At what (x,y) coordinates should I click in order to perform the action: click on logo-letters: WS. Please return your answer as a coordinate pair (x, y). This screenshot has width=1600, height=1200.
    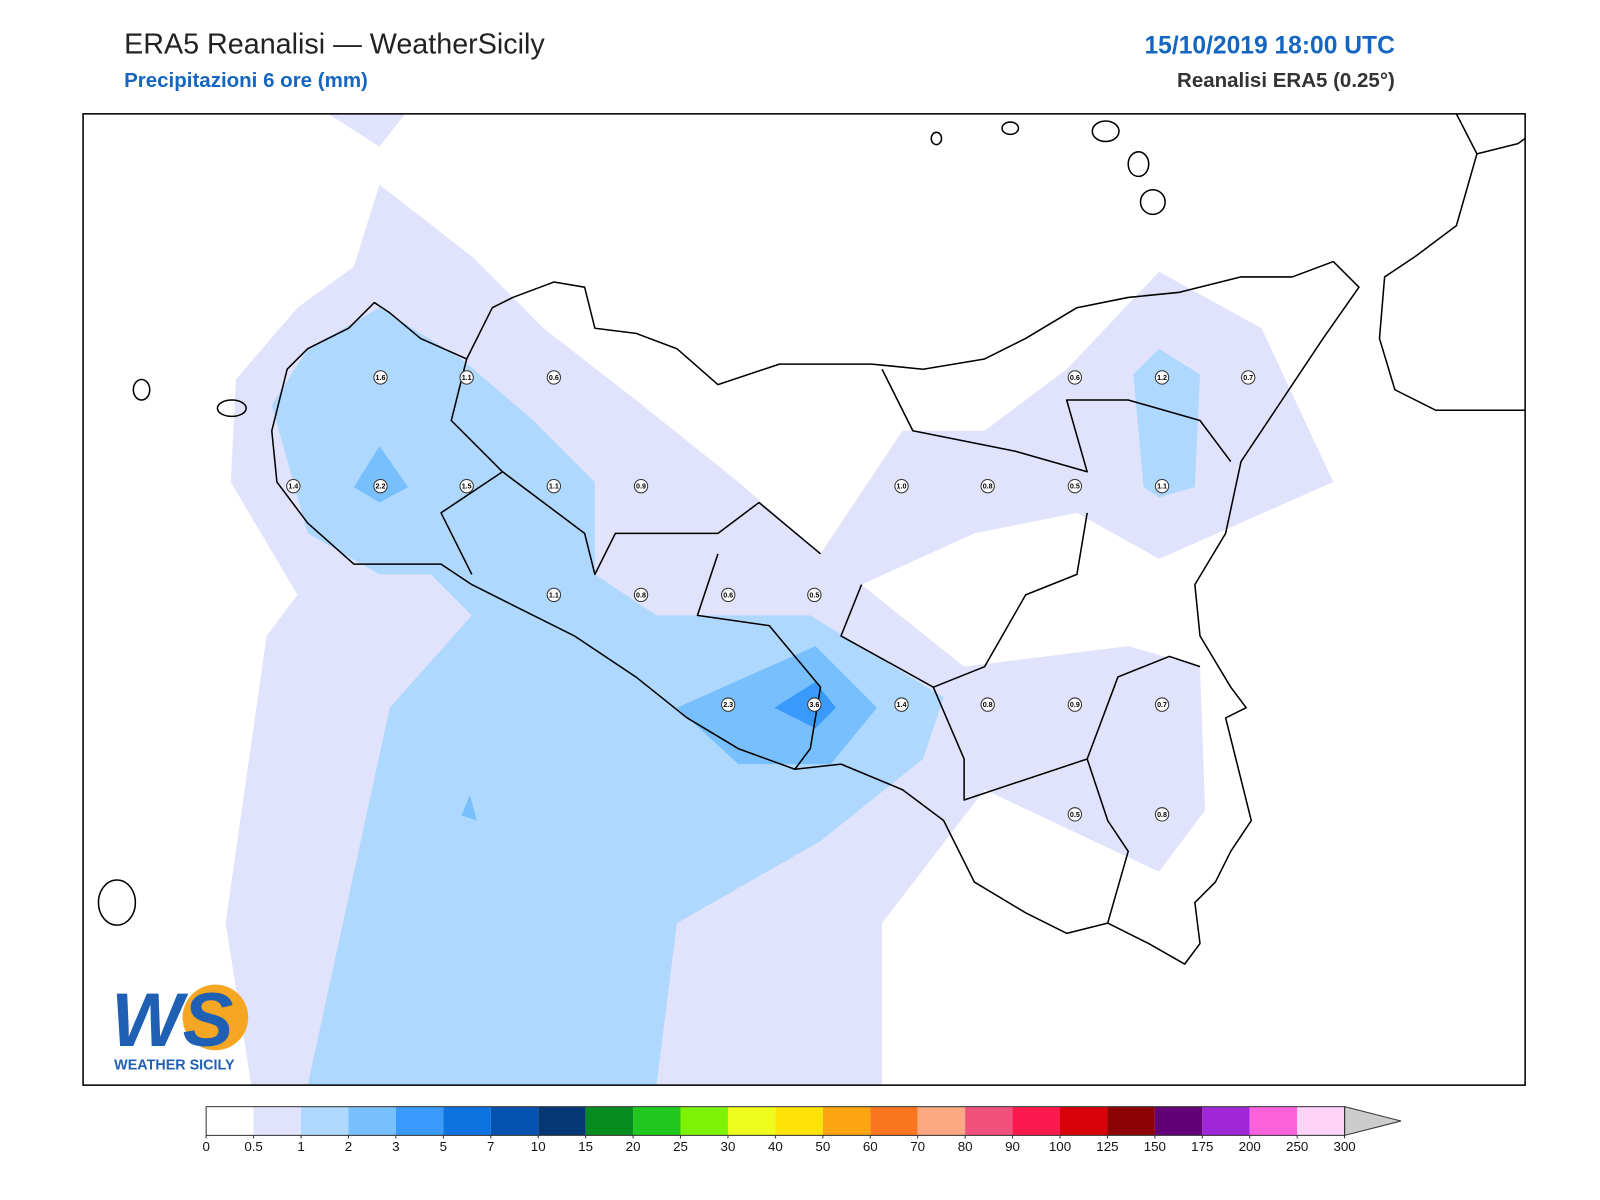
    Looking at the image, I should click on (172, 1020).